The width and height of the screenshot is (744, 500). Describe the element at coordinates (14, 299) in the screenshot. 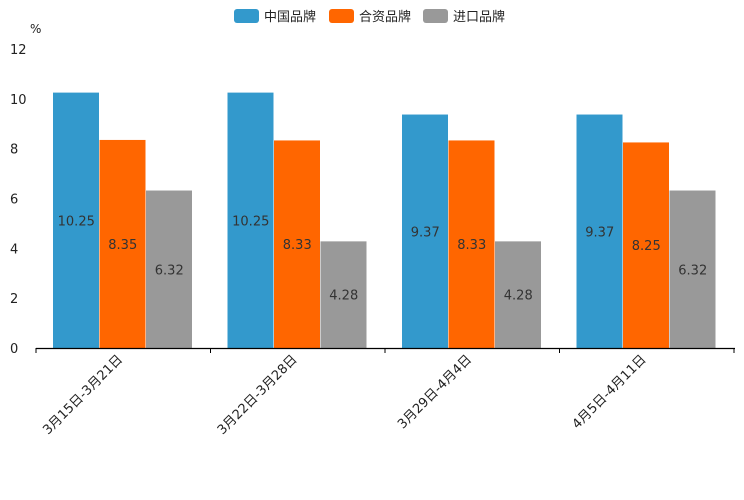

I see `y-tick-label: 2` at that location.